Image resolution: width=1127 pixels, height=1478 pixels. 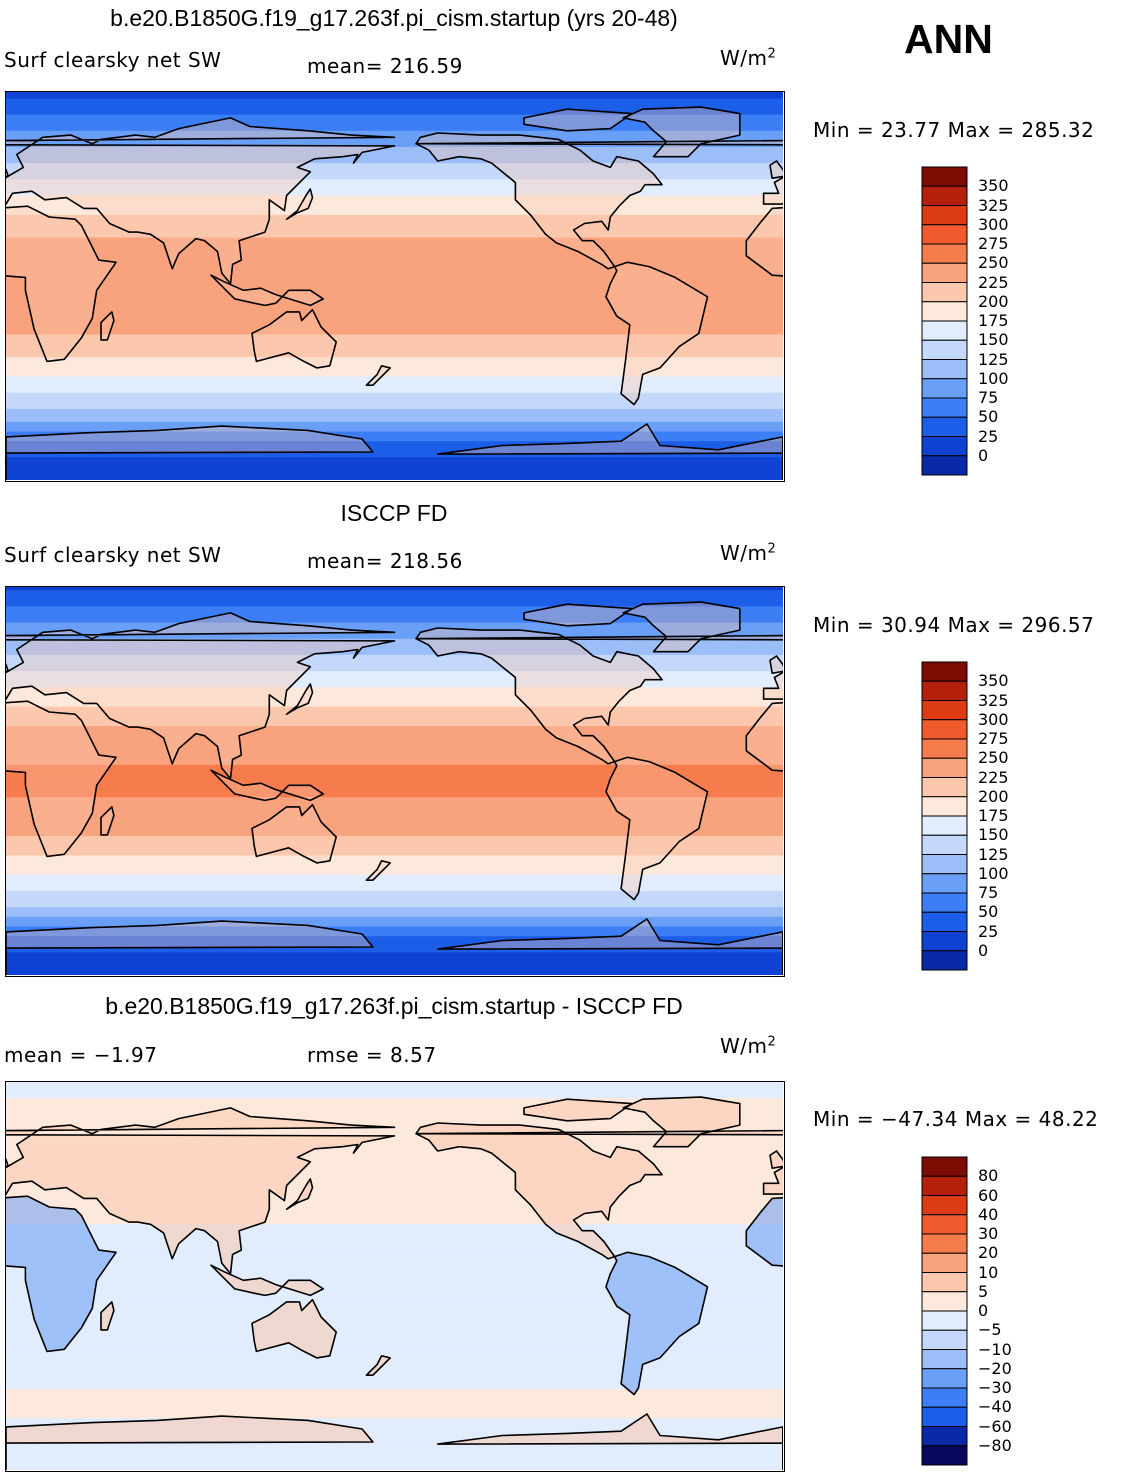 I want to click on colorbar-tick-label: 30, so click(x=988, y=1233).